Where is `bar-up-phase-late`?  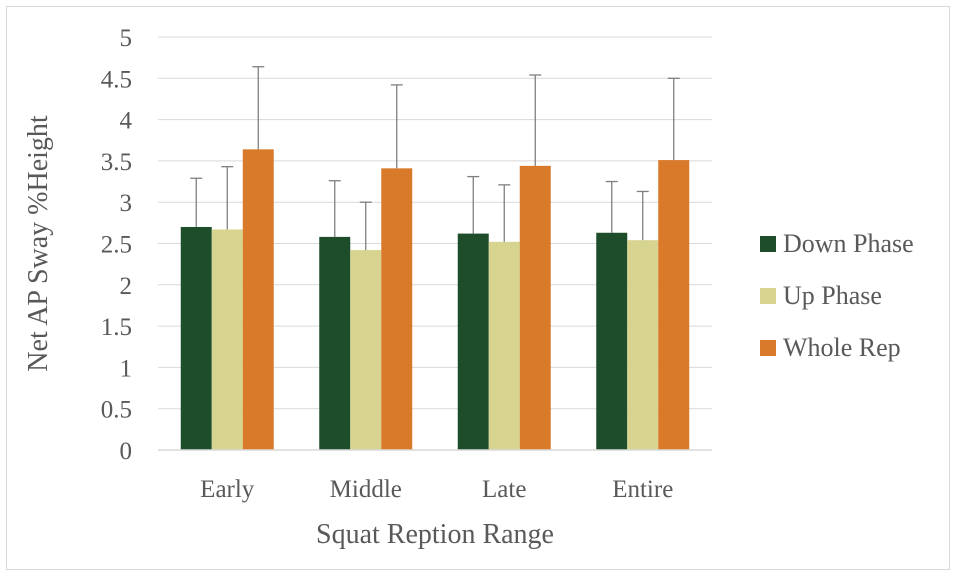 bar-up-phase-late is located at coordinates (504, 345).